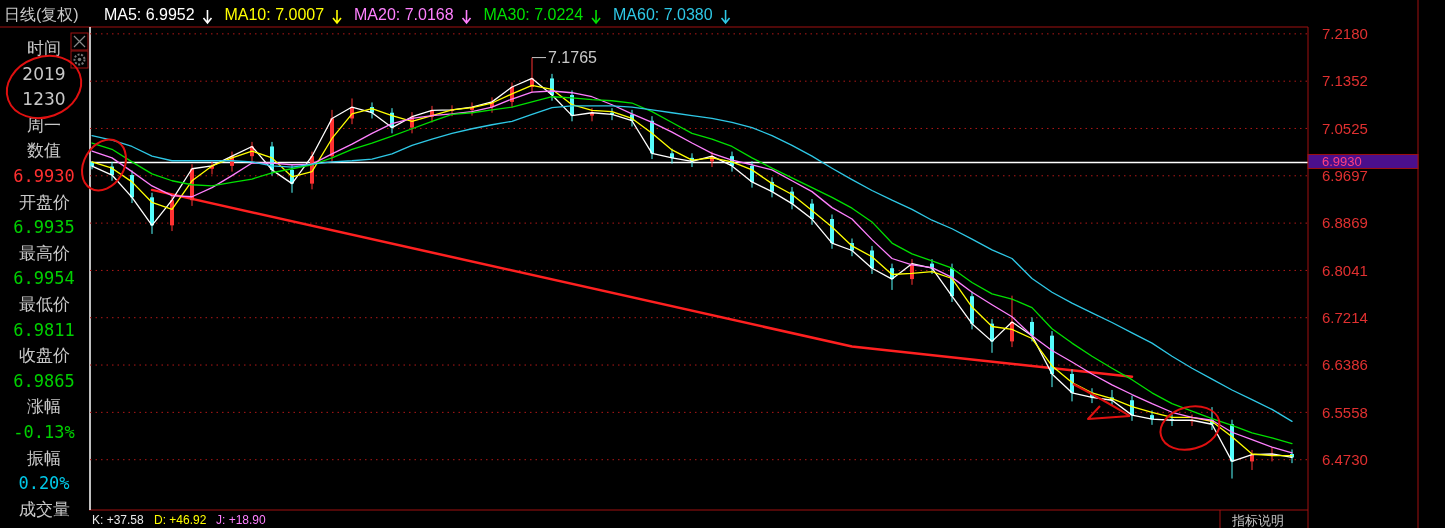  I want to click on y-tick-label: 6.8869, so click(1345, 223).